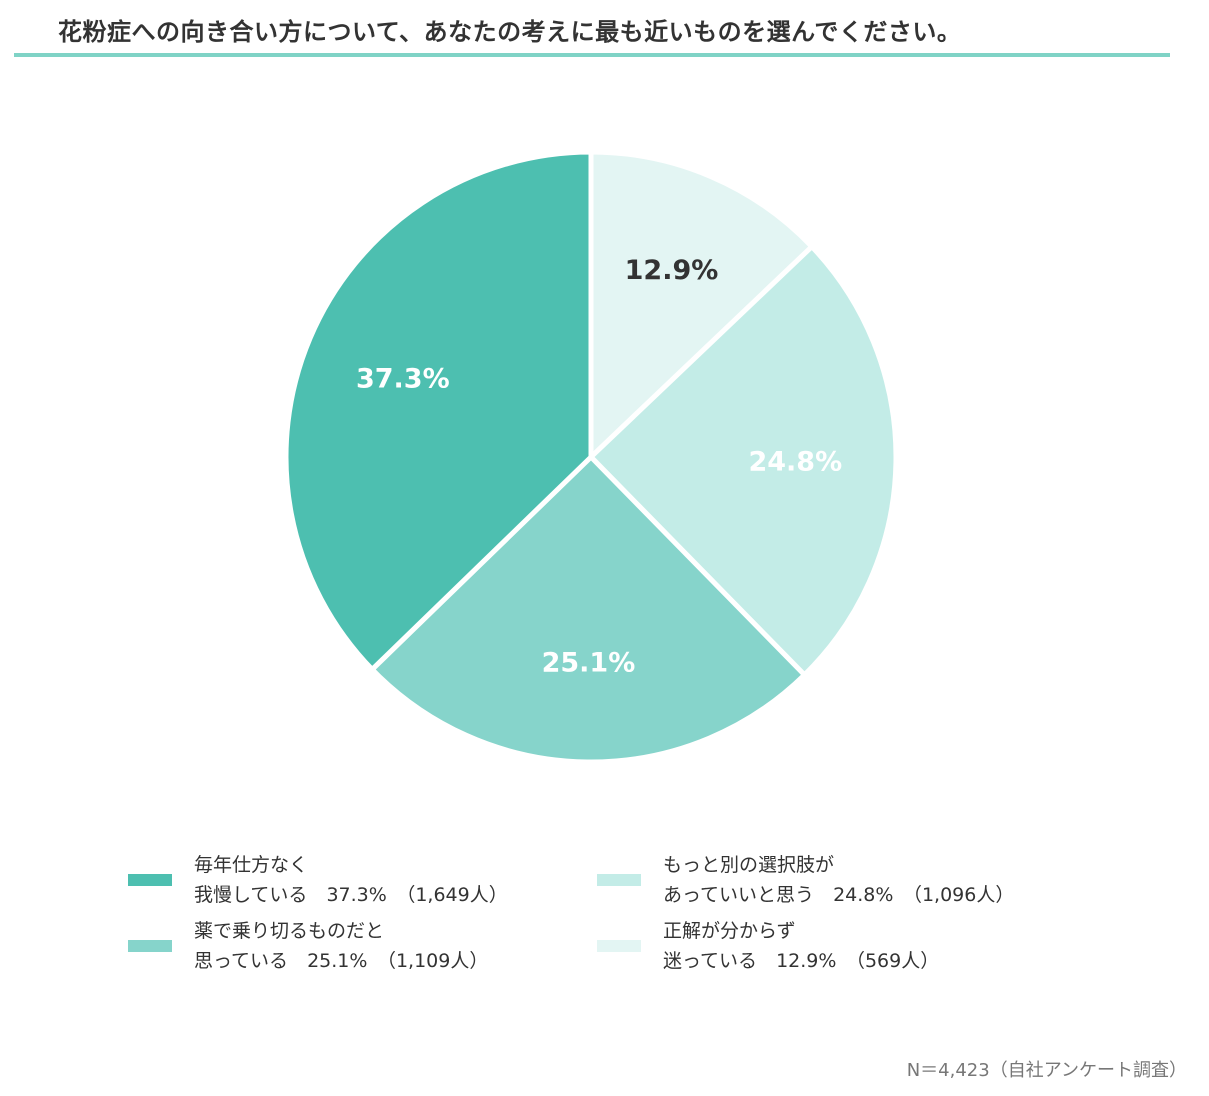 This screenshot has width=1209, height=1096. What do you see at coordinates (801, 946) in the screenshot?
I see `legend-label: 正解が分からず 迷っている 12.9% （569人）` at bounding box center [801, 946].